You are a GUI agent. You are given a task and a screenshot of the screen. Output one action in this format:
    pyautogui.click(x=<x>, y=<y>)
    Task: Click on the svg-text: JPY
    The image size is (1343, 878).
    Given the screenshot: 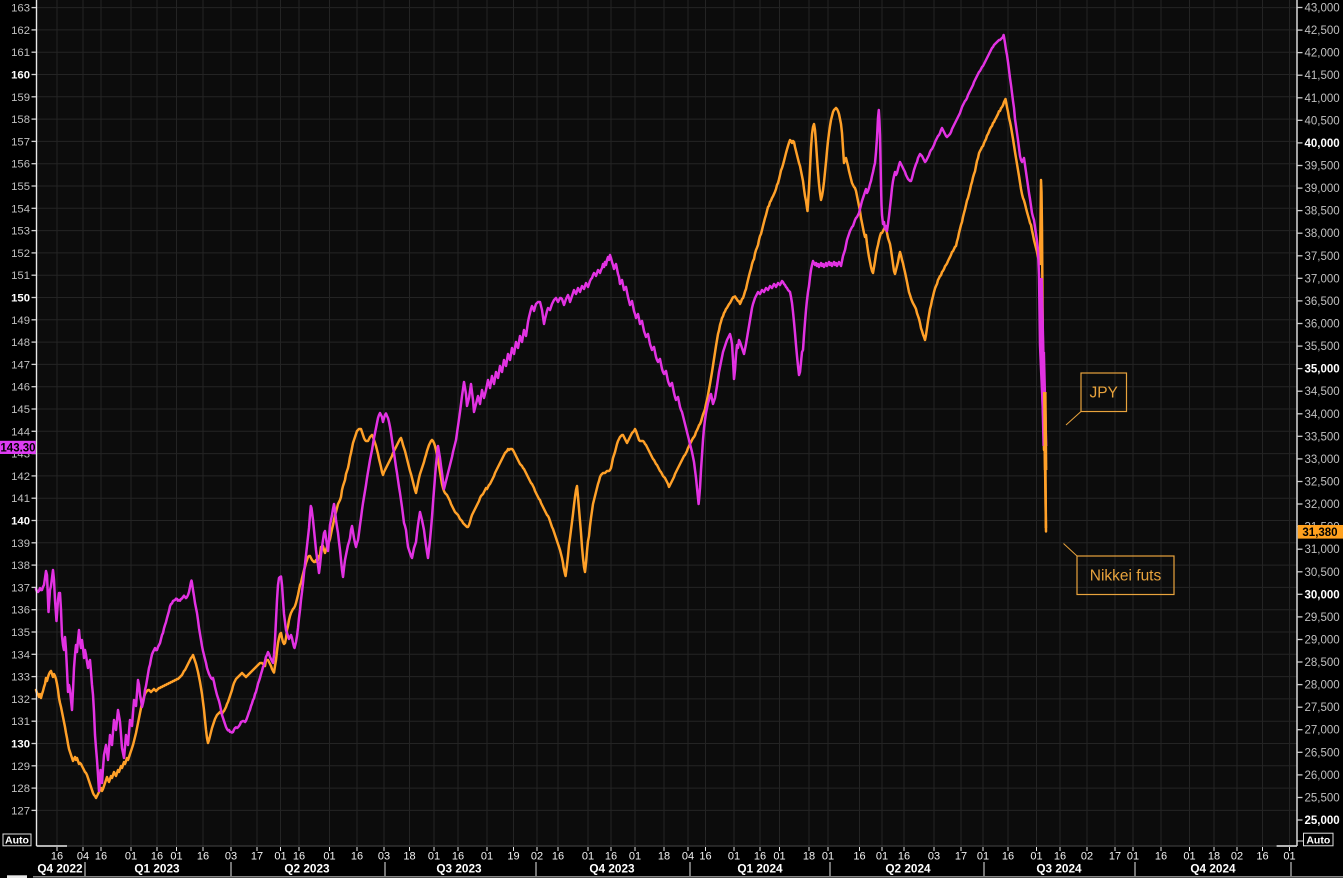 What is the action you would take?
    pyautogui.click(x=1103, y=393)
    